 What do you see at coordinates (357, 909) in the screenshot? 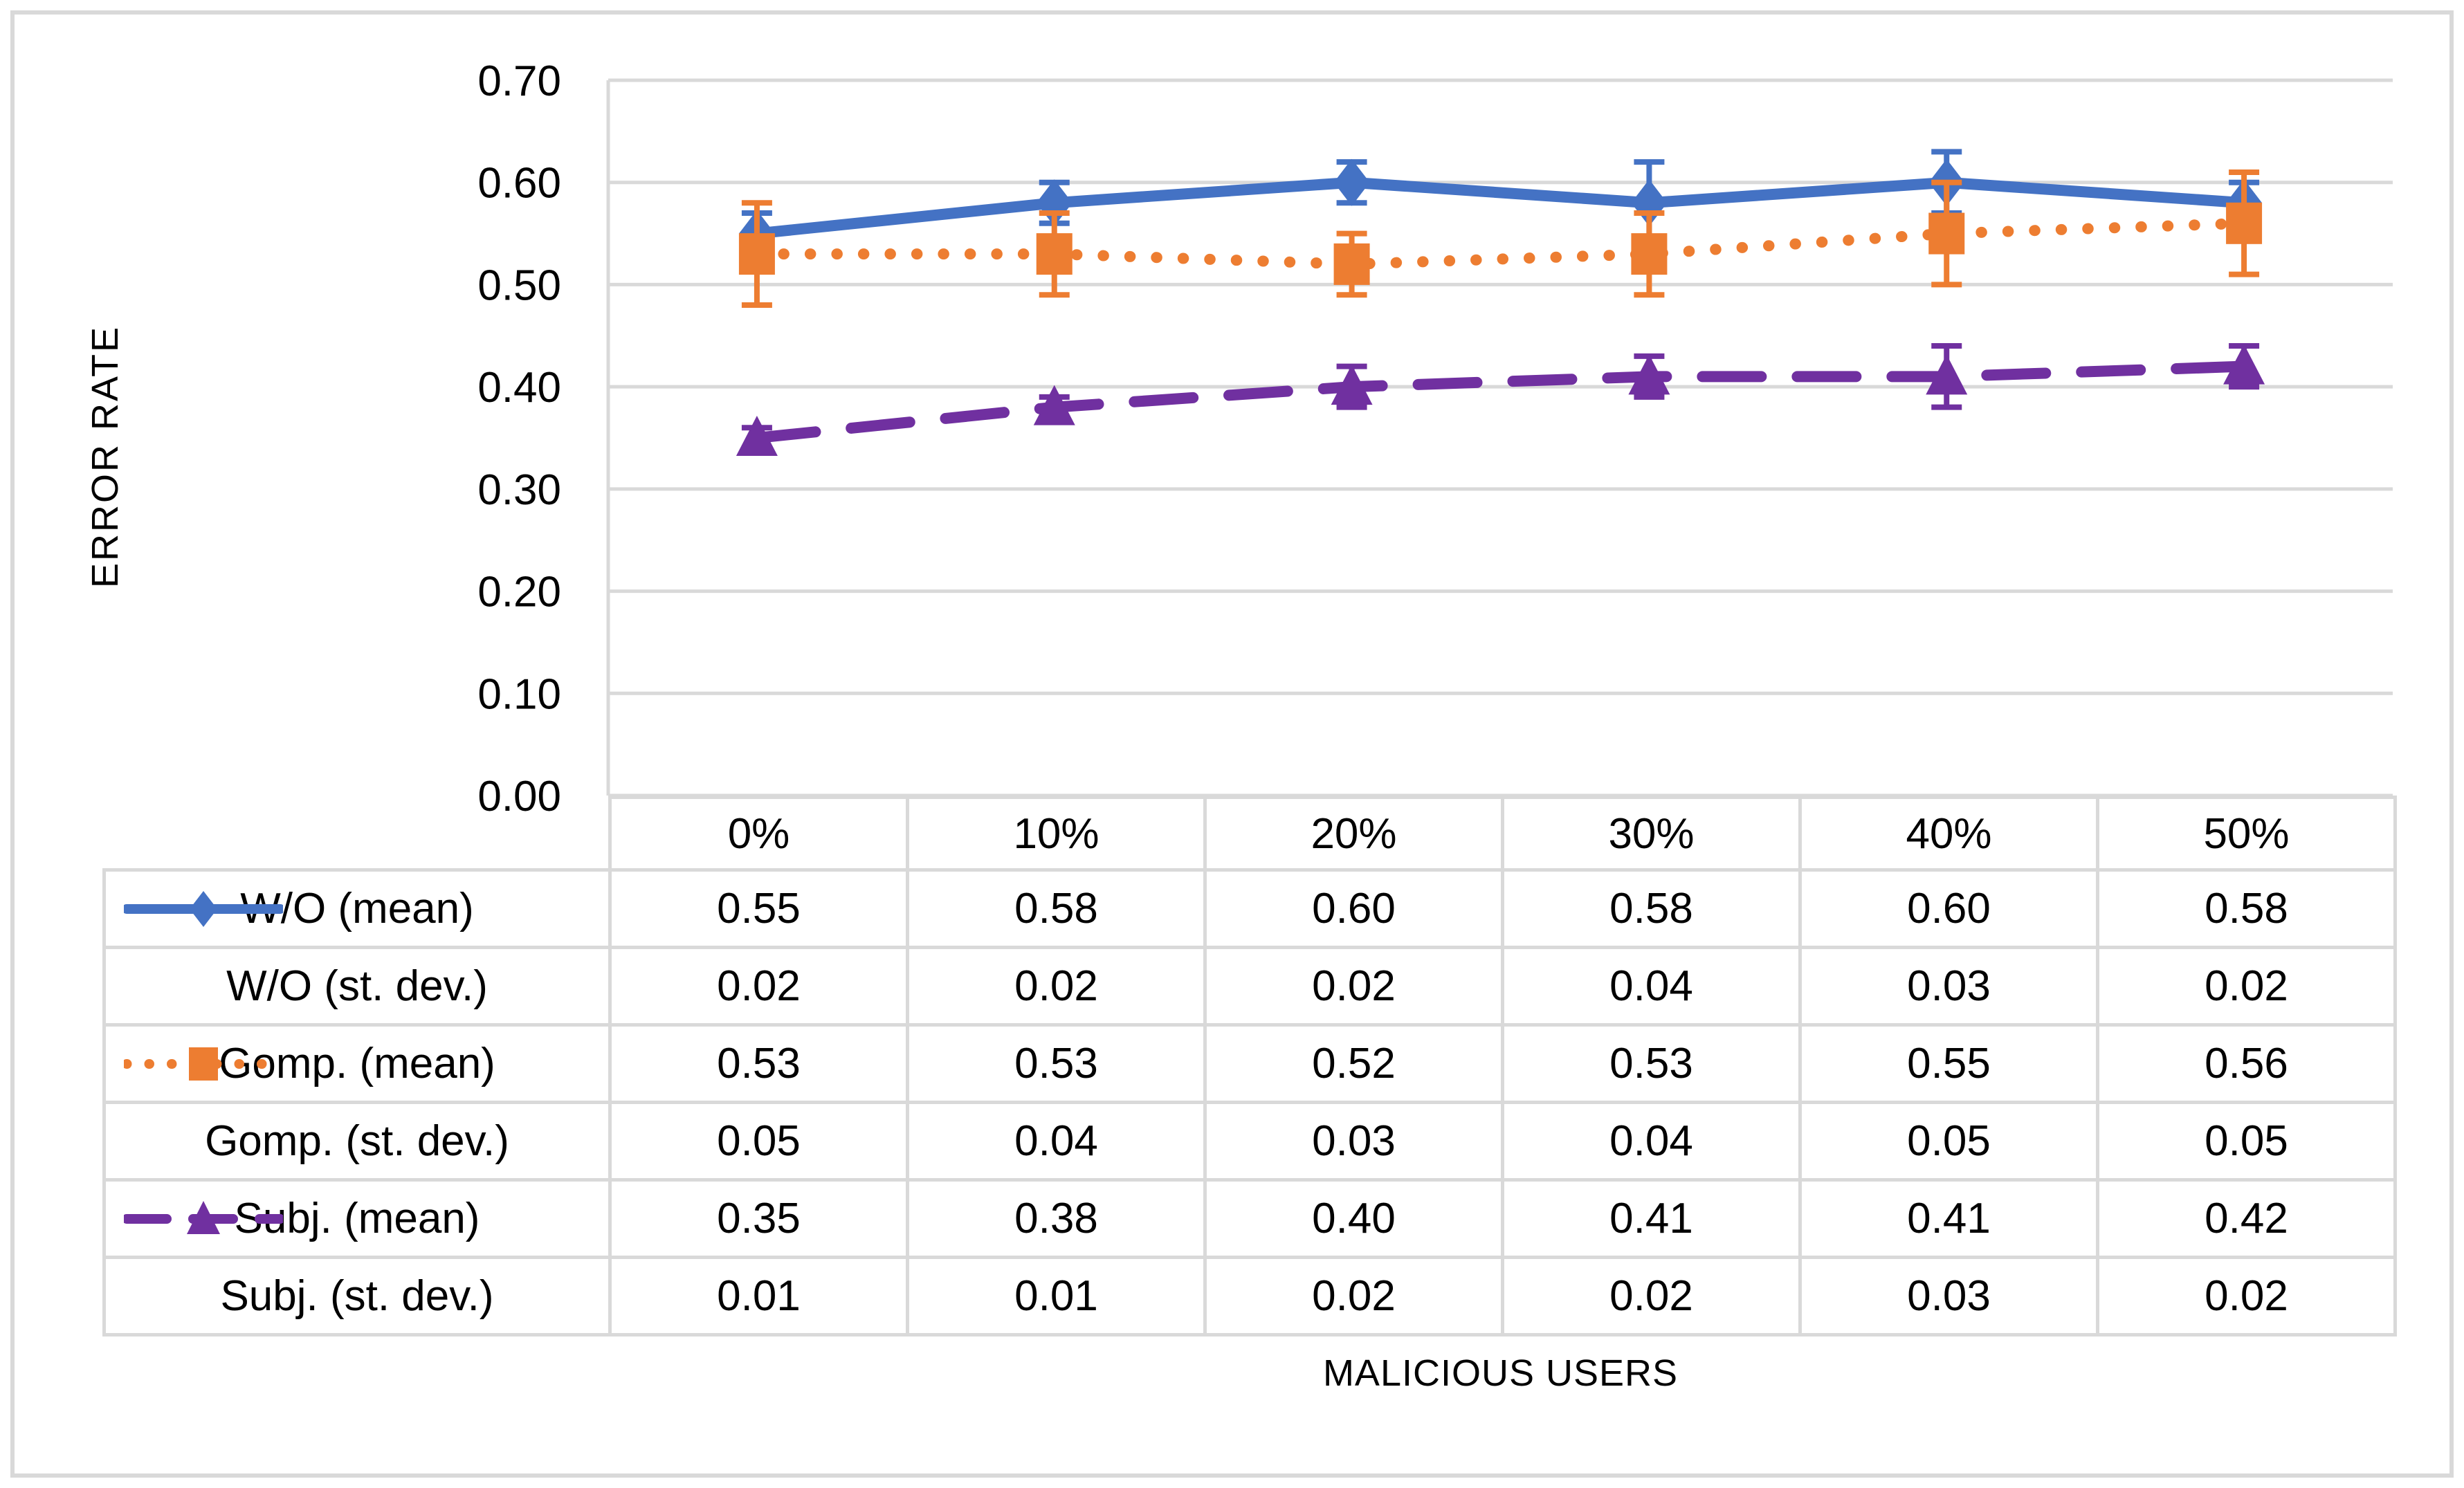
I see `row-label: W/O (mean)` at bounding box center [357, 909].